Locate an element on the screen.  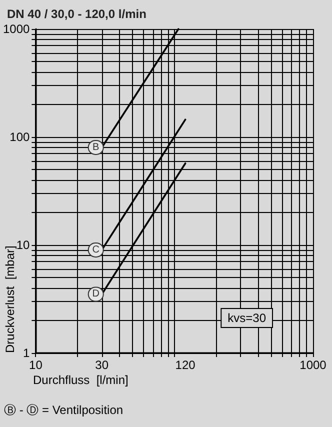
x-tick-label: 1000 is located at coordinates (313, 365).